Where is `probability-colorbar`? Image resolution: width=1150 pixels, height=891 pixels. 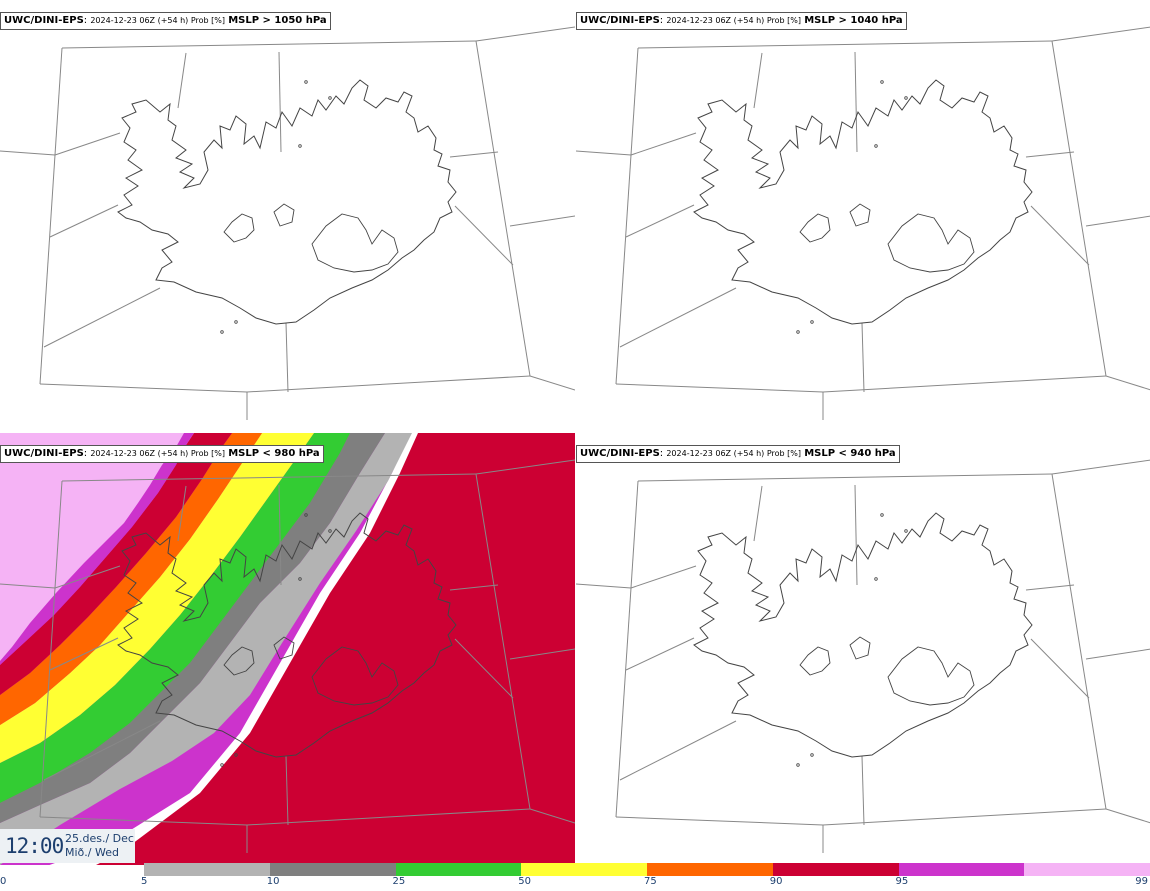 probability-colorbar is located at coordinates (647, 869).